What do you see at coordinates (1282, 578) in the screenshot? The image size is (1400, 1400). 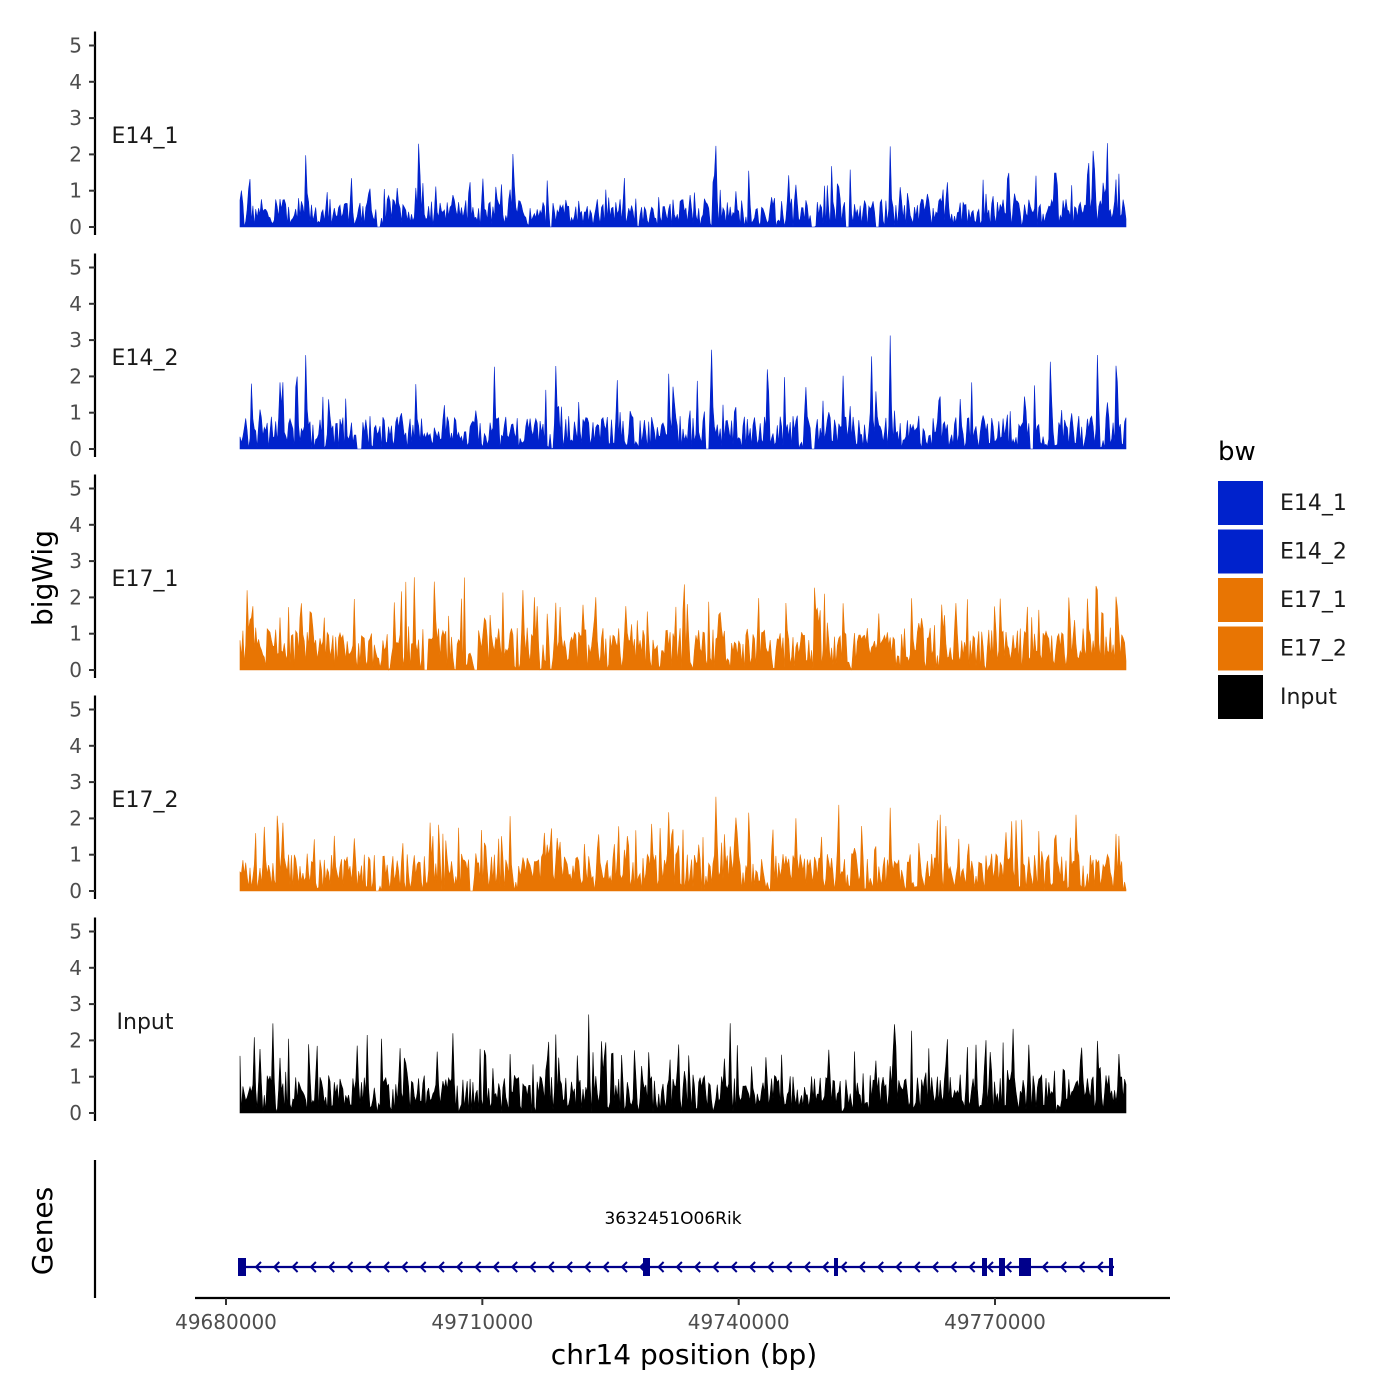 I see `legend: bw E14_1 E14_2 E17_1 E17_2 Input` at bounding box center [1282, 578].